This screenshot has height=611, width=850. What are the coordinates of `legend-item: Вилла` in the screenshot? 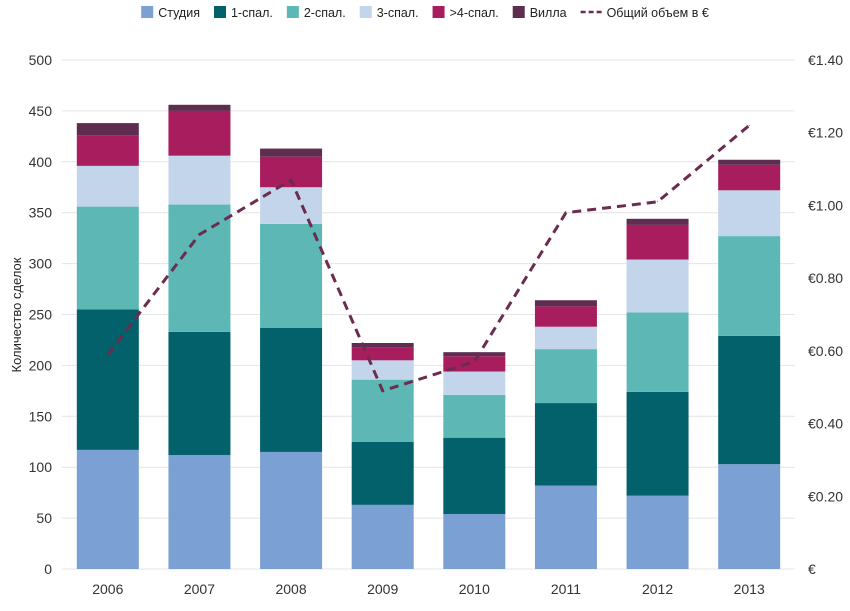 It's located at (539, 13).